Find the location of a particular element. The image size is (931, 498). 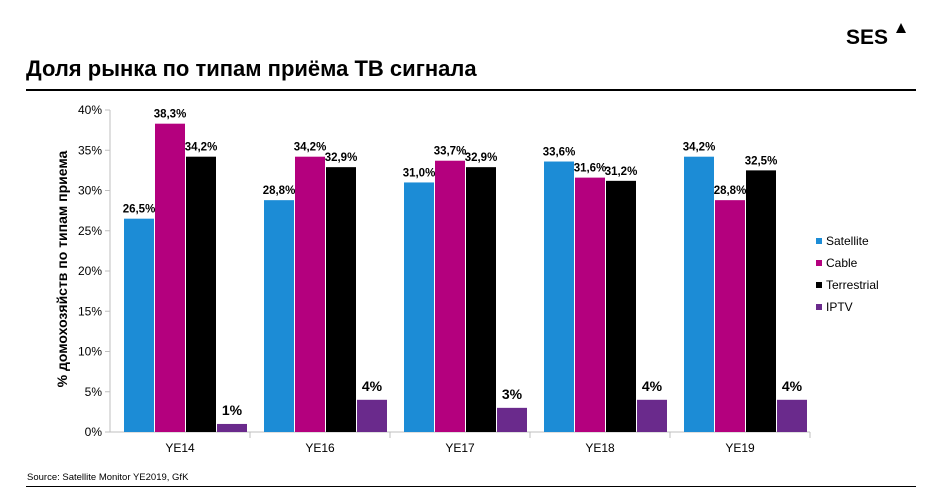

legend-label: IPTV is located at coordinates (839, 307).